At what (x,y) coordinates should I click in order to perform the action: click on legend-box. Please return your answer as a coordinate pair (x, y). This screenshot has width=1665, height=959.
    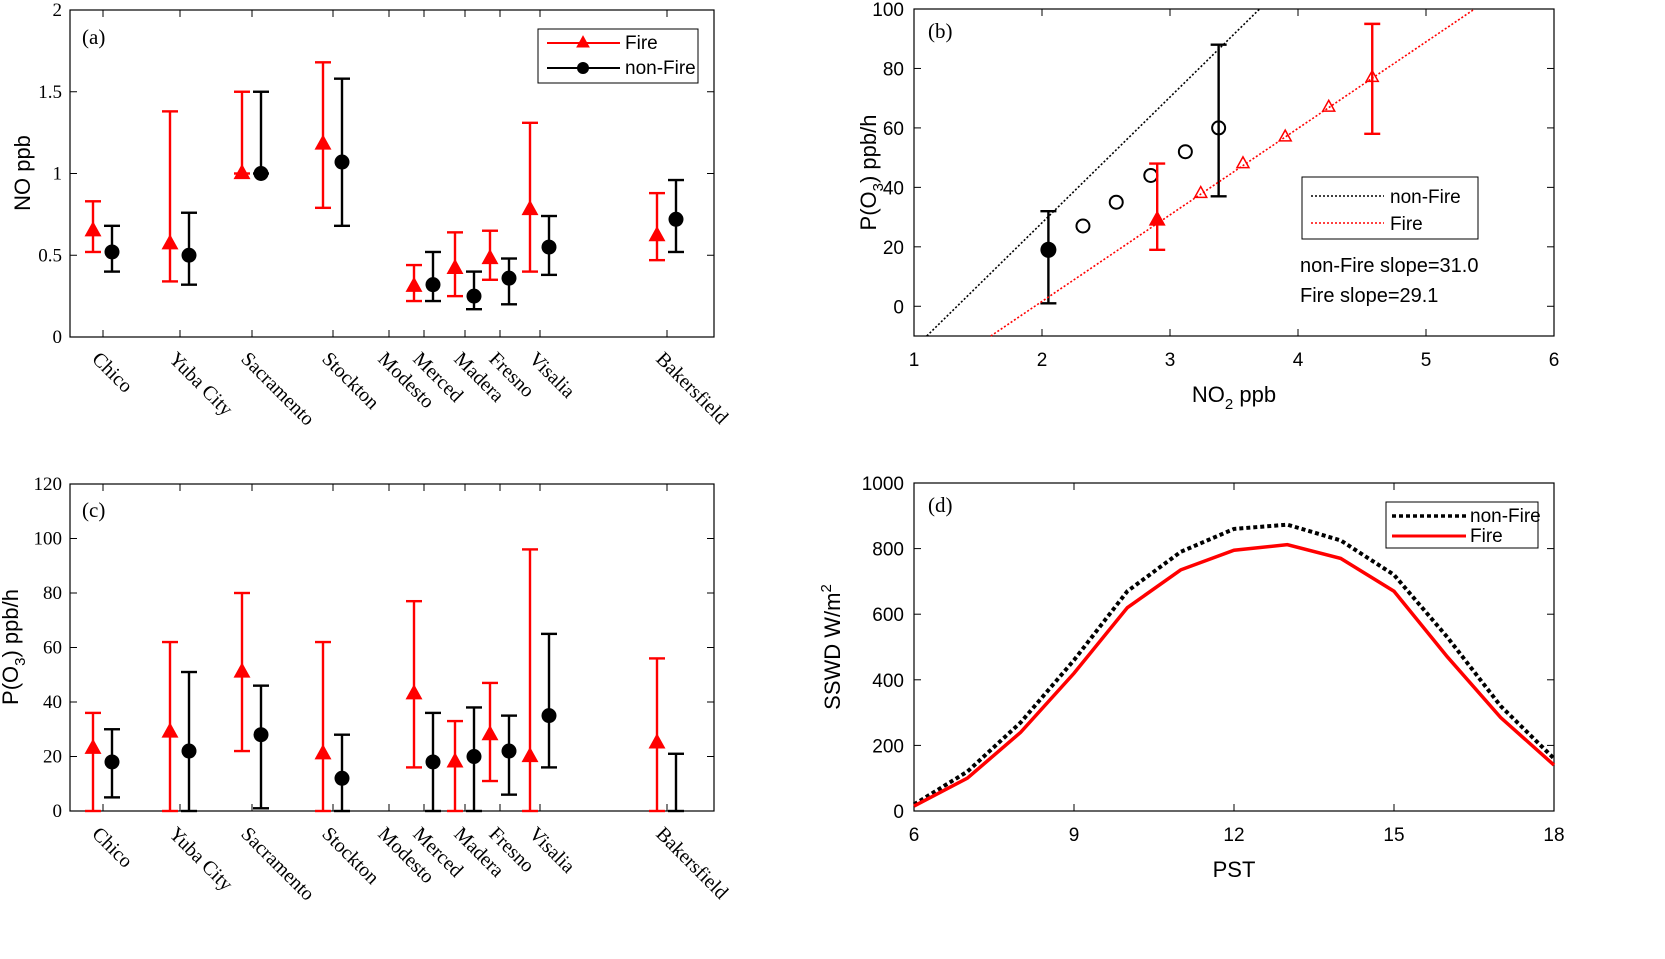
    Looking at the image, I should click on (1390, 208).